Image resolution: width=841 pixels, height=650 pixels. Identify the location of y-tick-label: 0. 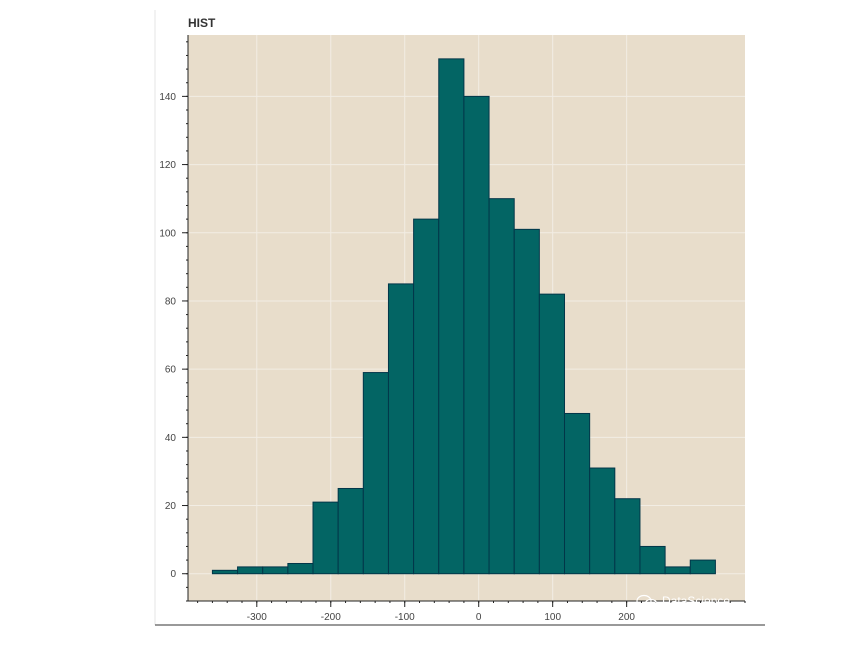
(173, 574).